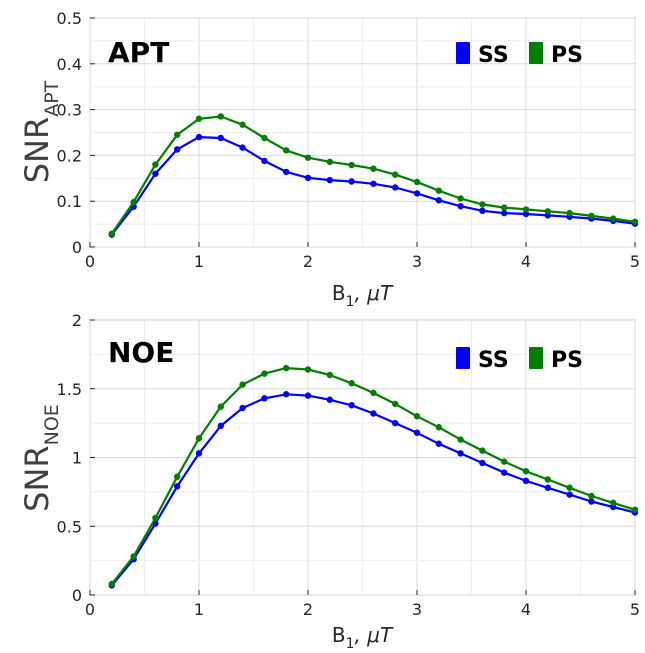 The image size is (645, 653). I want to click on y-axis-label-main-noe: SNR, so click(37, 478).